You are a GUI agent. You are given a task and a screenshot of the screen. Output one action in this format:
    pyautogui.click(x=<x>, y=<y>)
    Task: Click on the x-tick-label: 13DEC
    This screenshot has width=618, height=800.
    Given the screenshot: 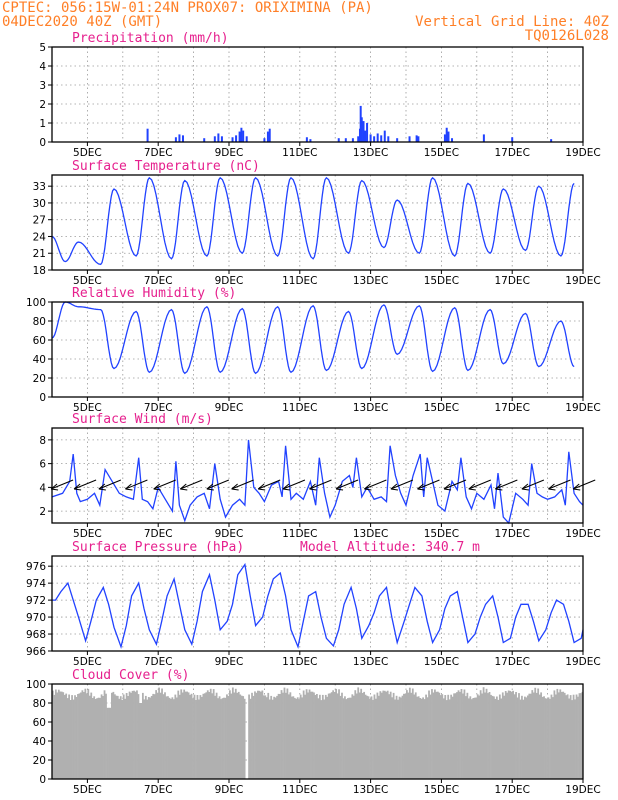 What is the action you would take?
    pyautogui.click(x=370, y=408)
    